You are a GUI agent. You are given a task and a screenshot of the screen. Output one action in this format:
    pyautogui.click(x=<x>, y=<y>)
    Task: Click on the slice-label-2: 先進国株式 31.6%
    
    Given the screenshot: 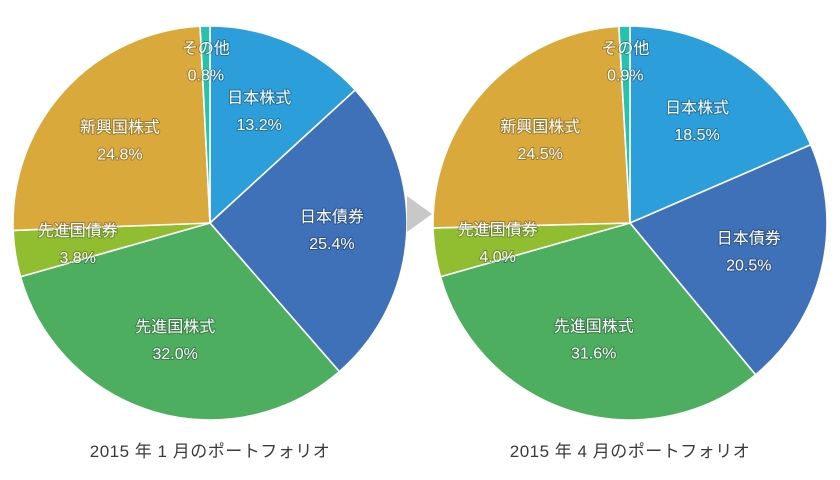 What is the action you would take?
    pyautogui.click(x=594, y=340)
    